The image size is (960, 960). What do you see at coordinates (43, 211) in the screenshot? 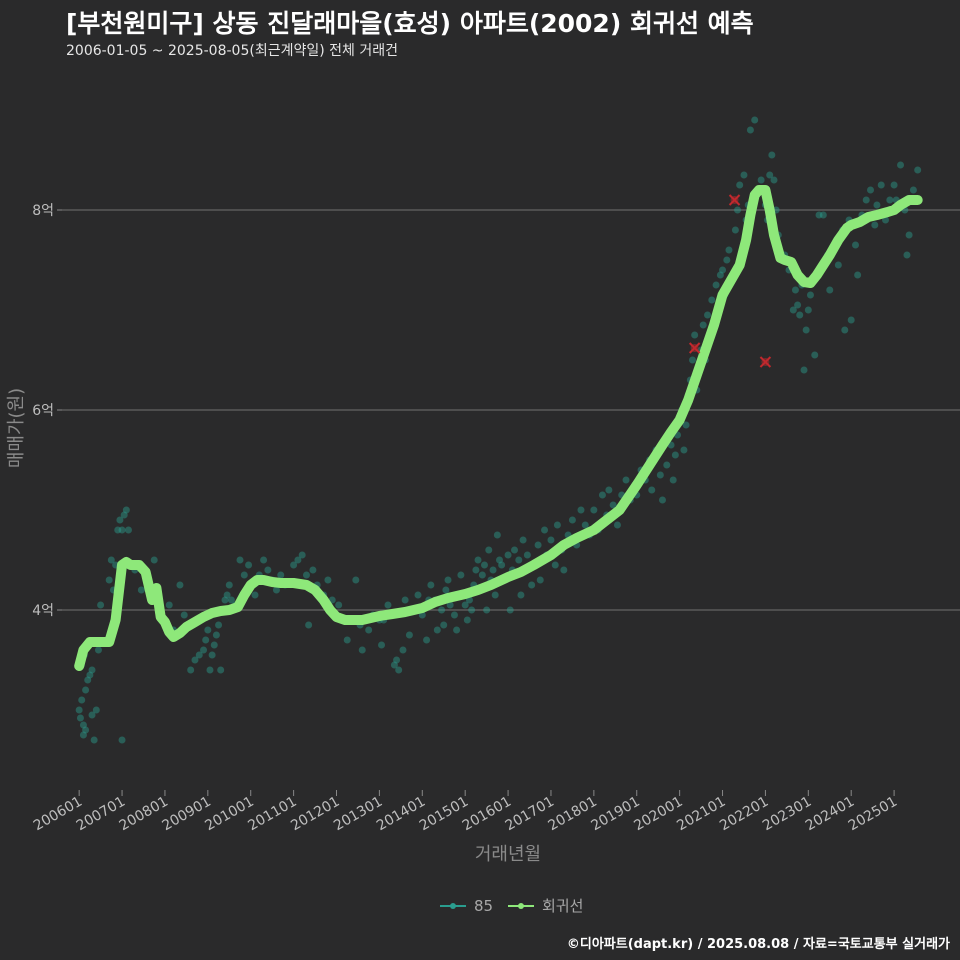
I see `y-tick-label-2: 8억` at bounding box center [43, 211].